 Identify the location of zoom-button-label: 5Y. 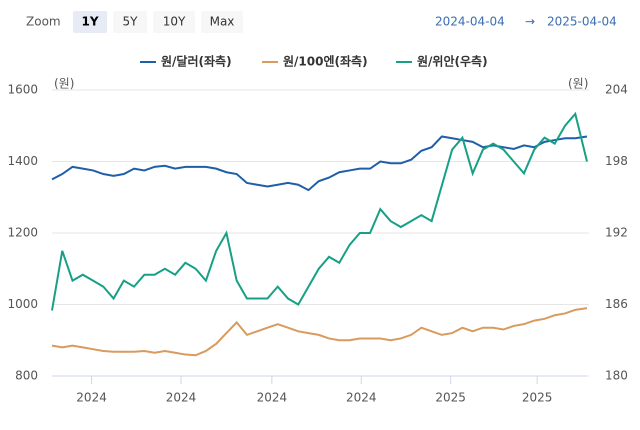
(131, 22).